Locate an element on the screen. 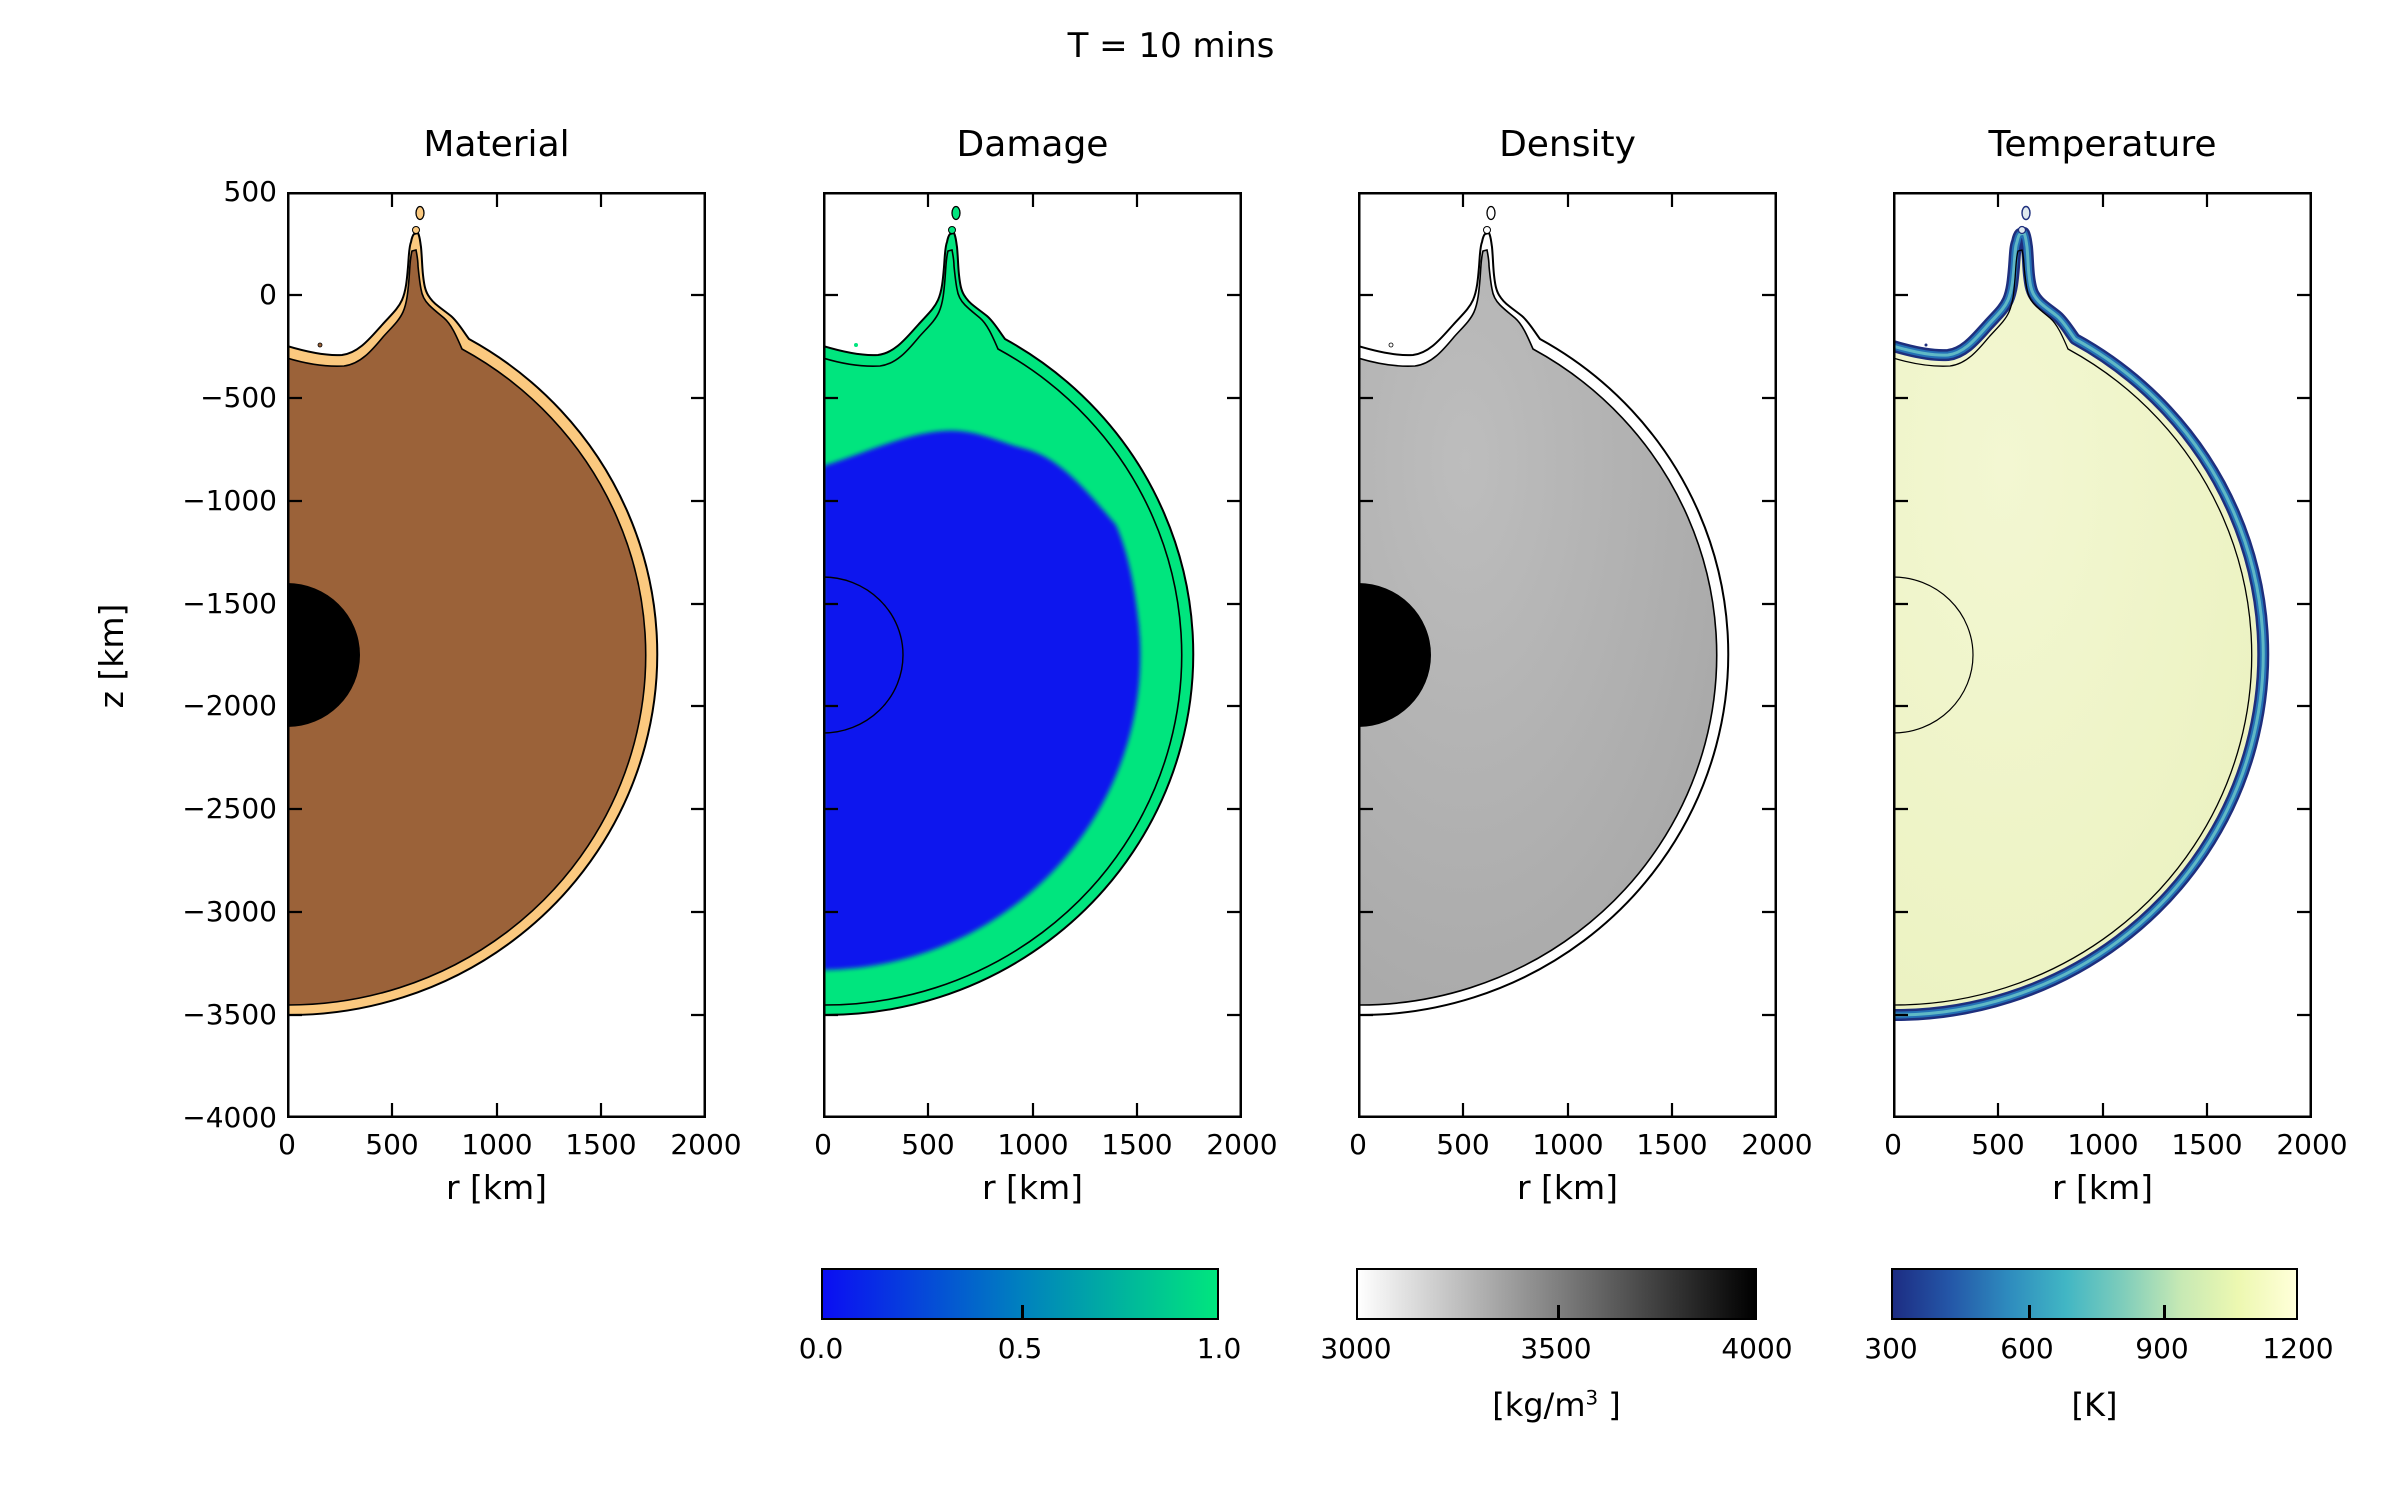  colorbar-tick-label: 900 is located at coordinates (2162, 1348).